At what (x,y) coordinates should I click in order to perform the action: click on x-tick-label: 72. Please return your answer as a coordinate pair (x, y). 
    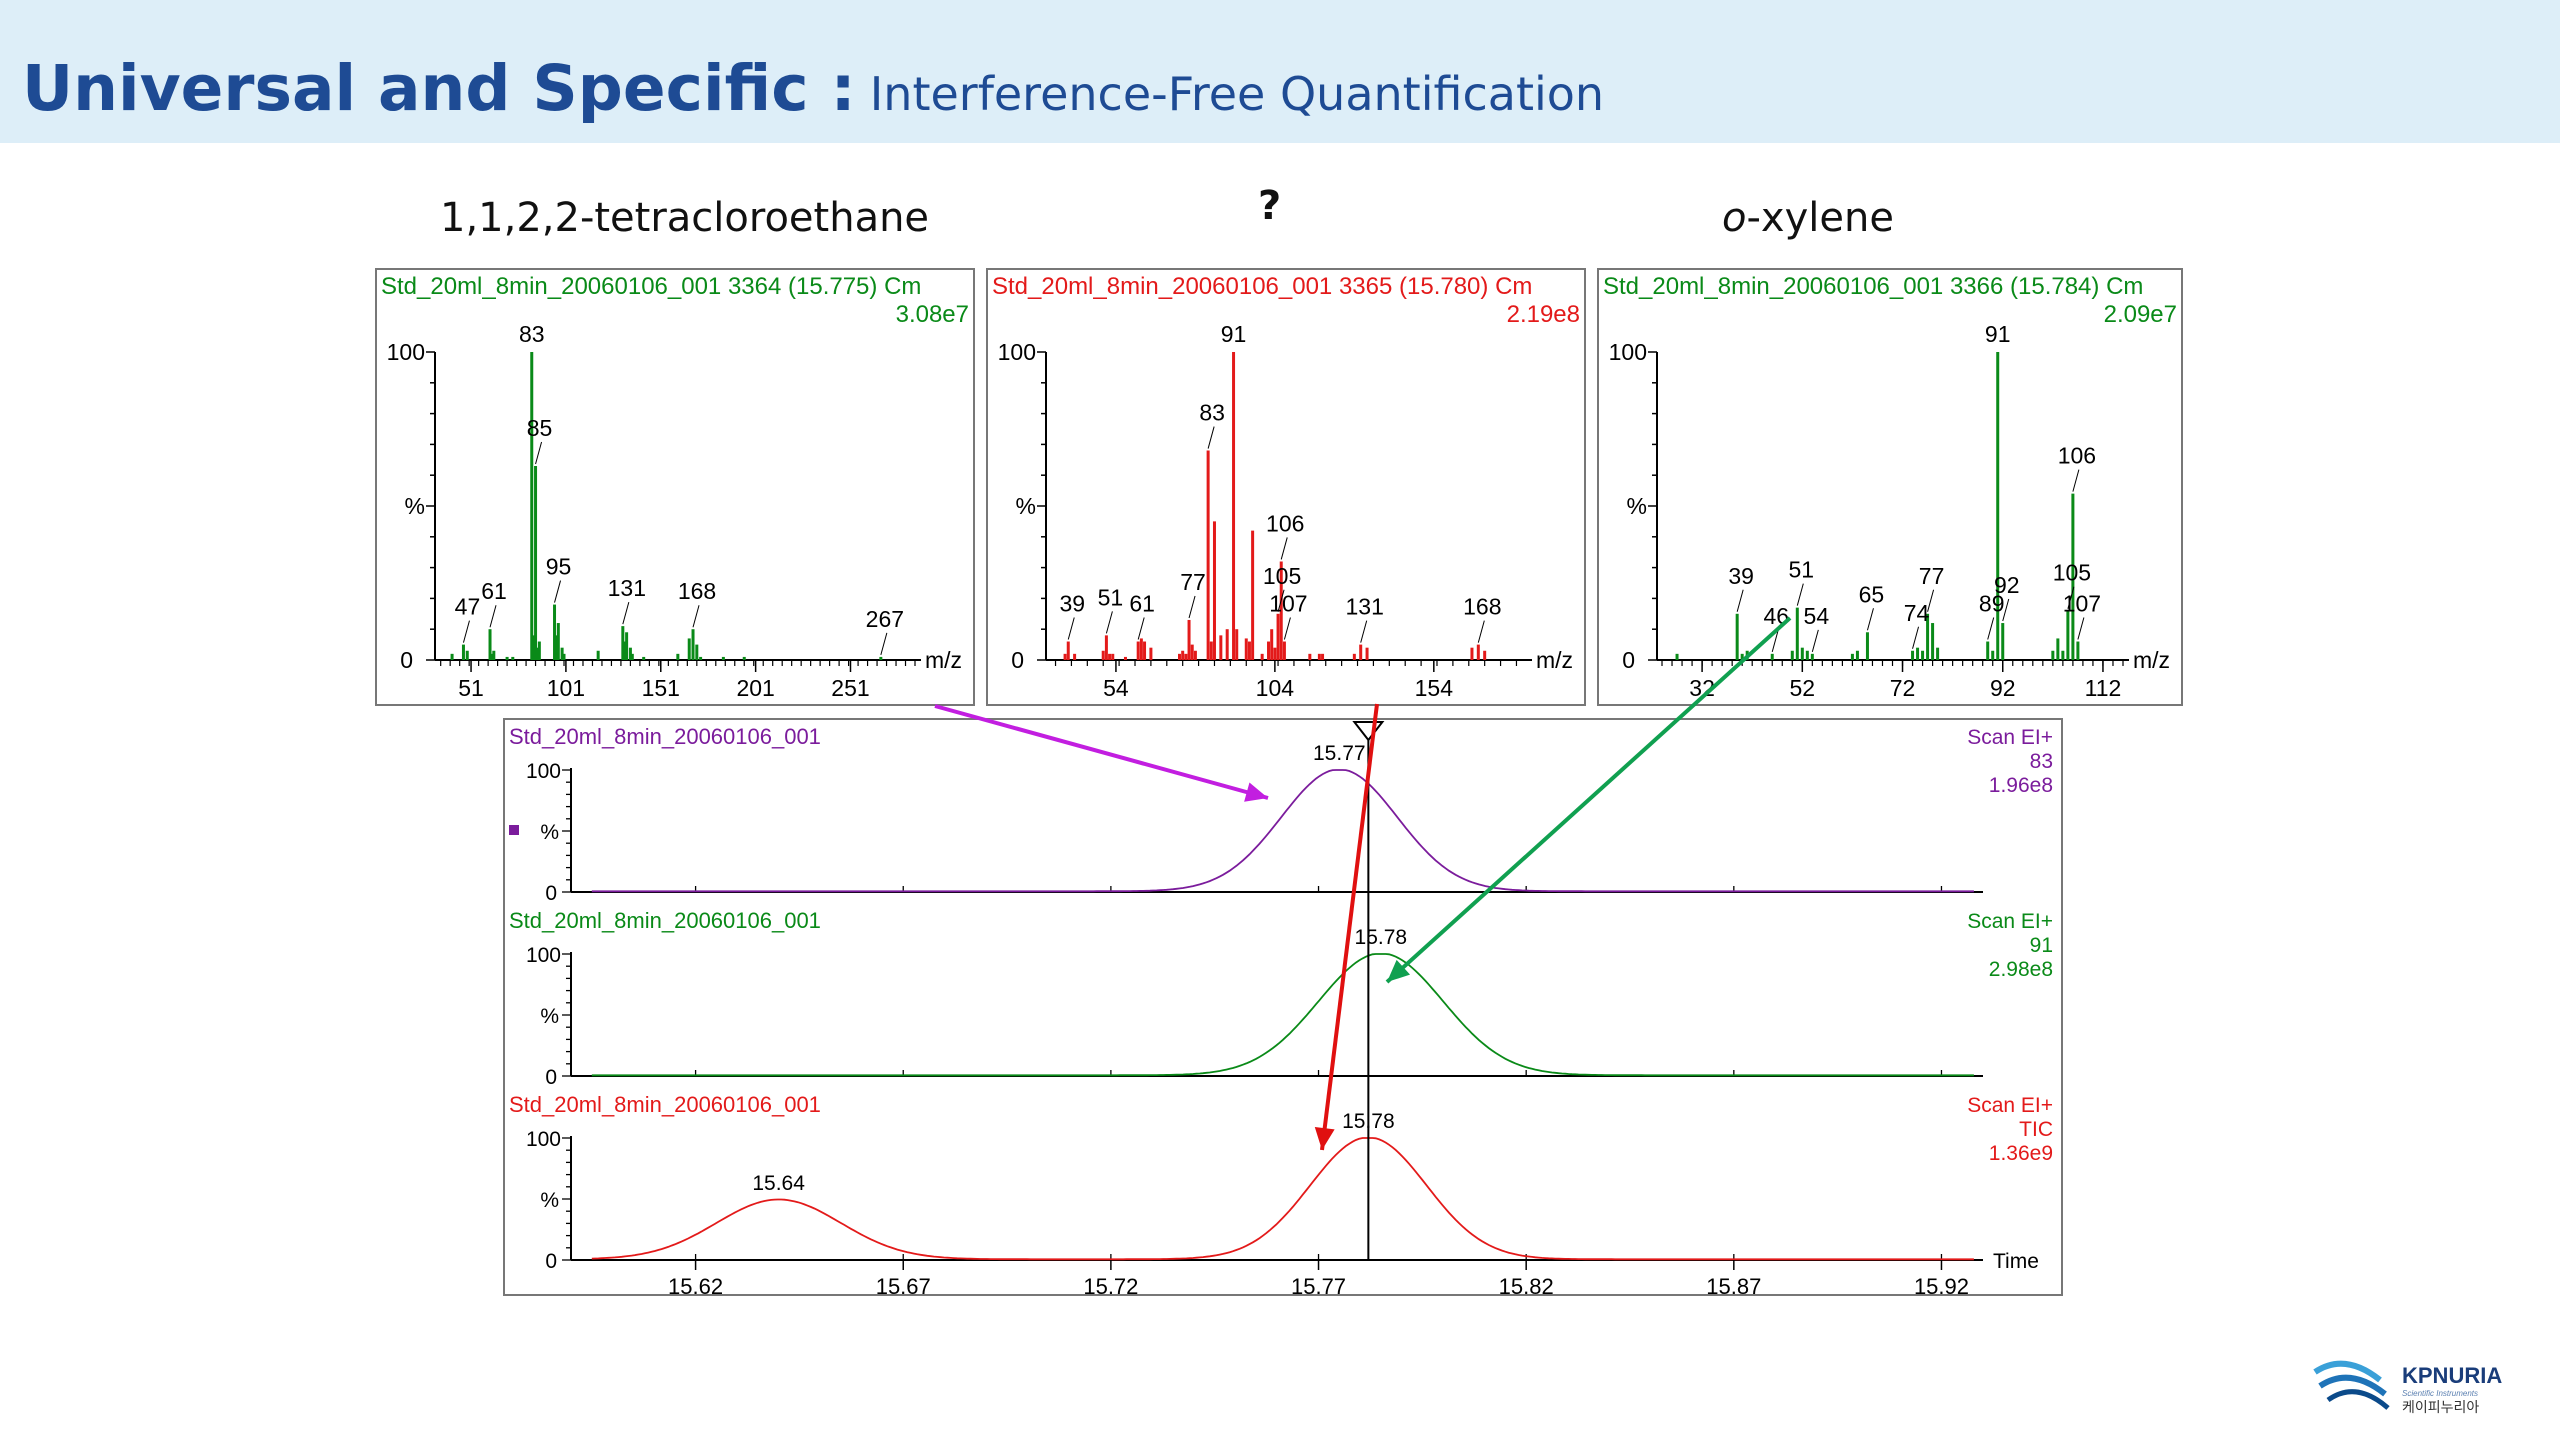
    Looking at the image, I should click on (1903, 688).